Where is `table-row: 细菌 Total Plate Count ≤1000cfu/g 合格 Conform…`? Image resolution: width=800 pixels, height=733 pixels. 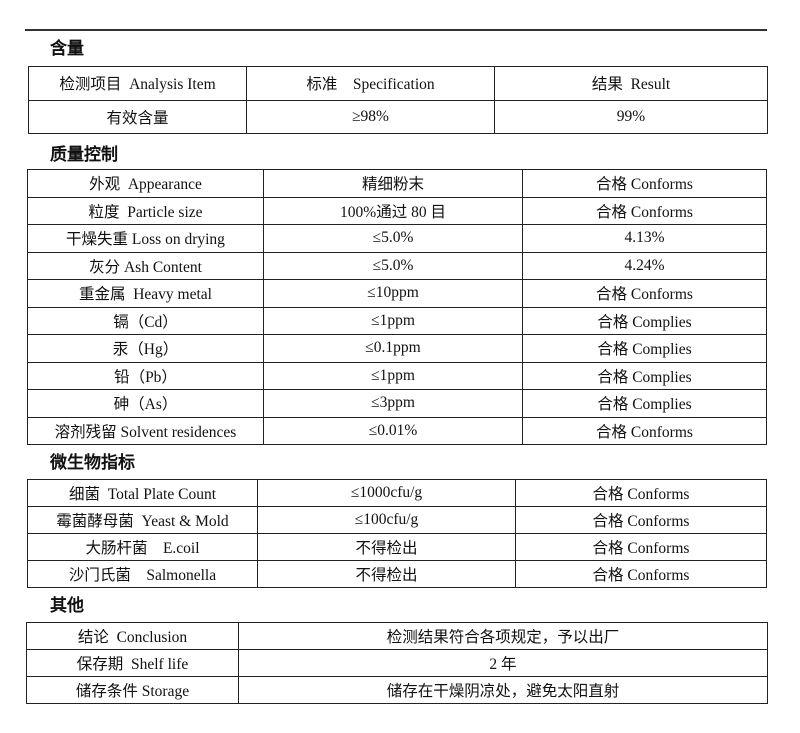
table-row: 细菌 Total Plate Count ≤1000cfu/g 合格 Conform… is located at coordinates (397, 493).